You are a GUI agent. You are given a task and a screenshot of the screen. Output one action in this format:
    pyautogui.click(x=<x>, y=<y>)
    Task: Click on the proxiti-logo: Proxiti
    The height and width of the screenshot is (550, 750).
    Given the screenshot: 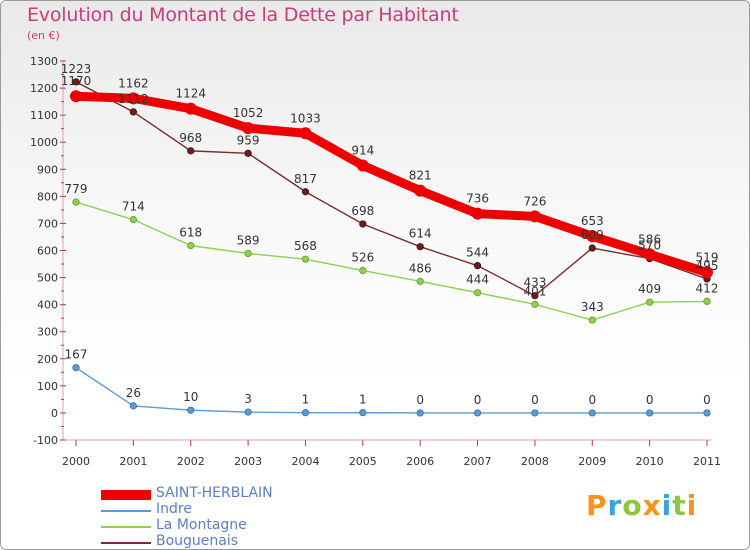 What is the action you would take?
    pyautogui.click(x=641, y=505)
    